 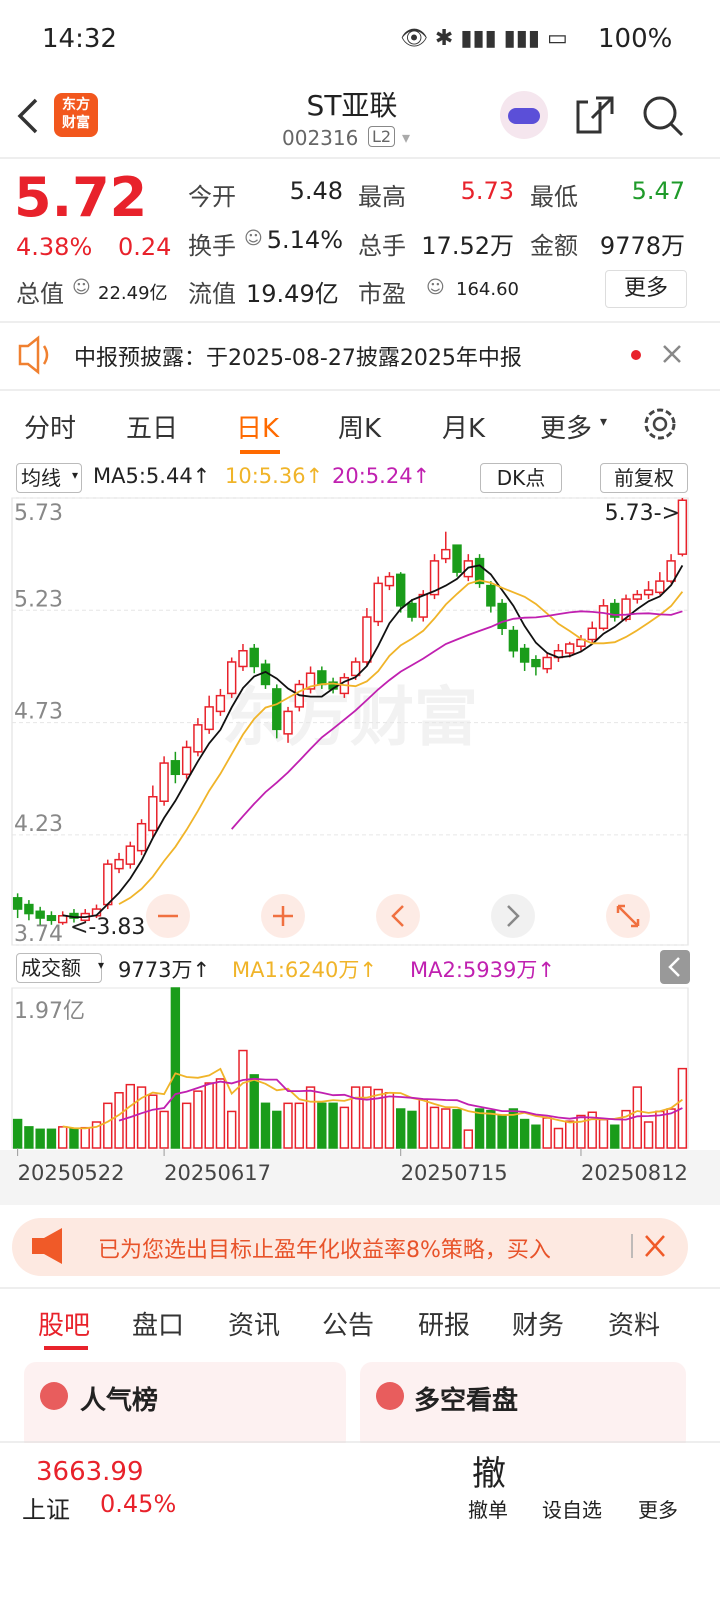 What do you see at coordinates (398, 916) in the screenshot?
I see `move-left` at bounding box center [398, 916].